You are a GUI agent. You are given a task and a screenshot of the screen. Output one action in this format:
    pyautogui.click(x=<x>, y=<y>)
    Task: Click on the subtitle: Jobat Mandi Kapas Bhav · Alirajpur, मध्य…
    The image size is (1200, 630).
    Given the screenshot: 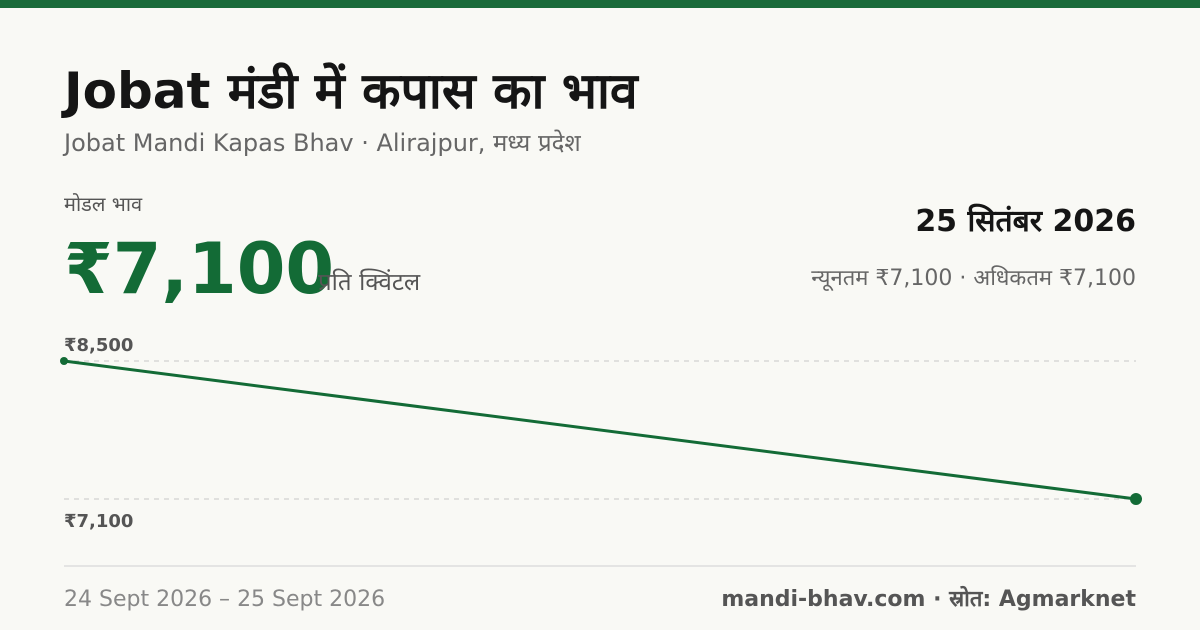 What is the action you would take?
    pyautogui.click(x=321, y=143)
    